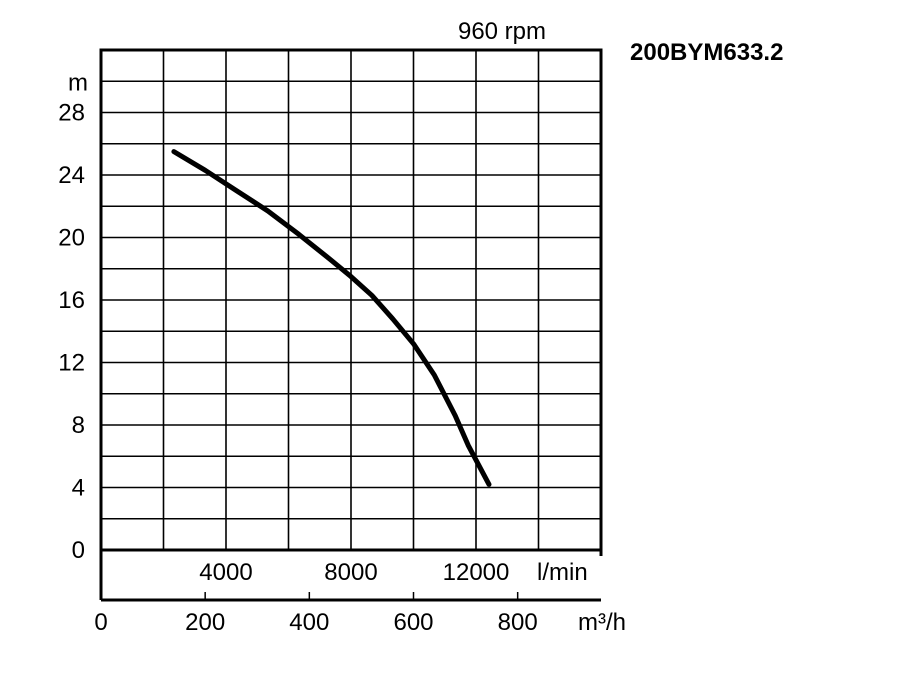 This screenshot has height=700, width=900. What do you see at coordinates (78, 550) in the screenshot?
I see `y-tick-label: 0` at bounding box center [78, 550].